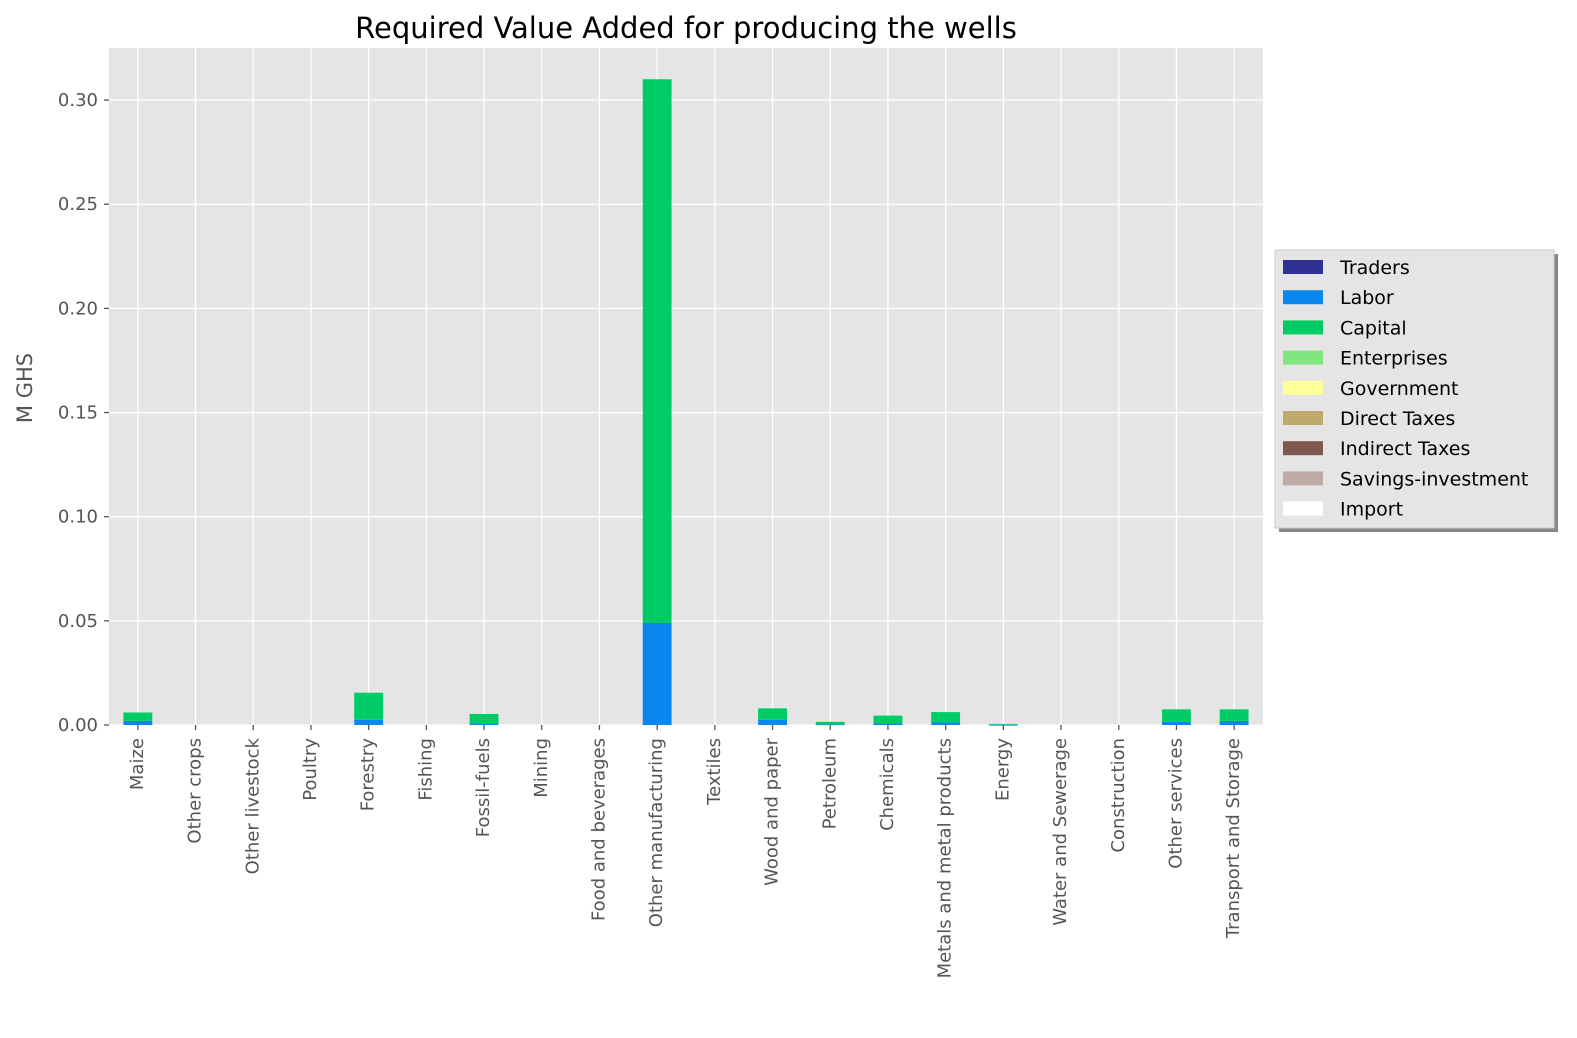 The height and width of the screenshot is (1038, 1577). I want to click on y-tick-label: 0.00, so click(78, 725).